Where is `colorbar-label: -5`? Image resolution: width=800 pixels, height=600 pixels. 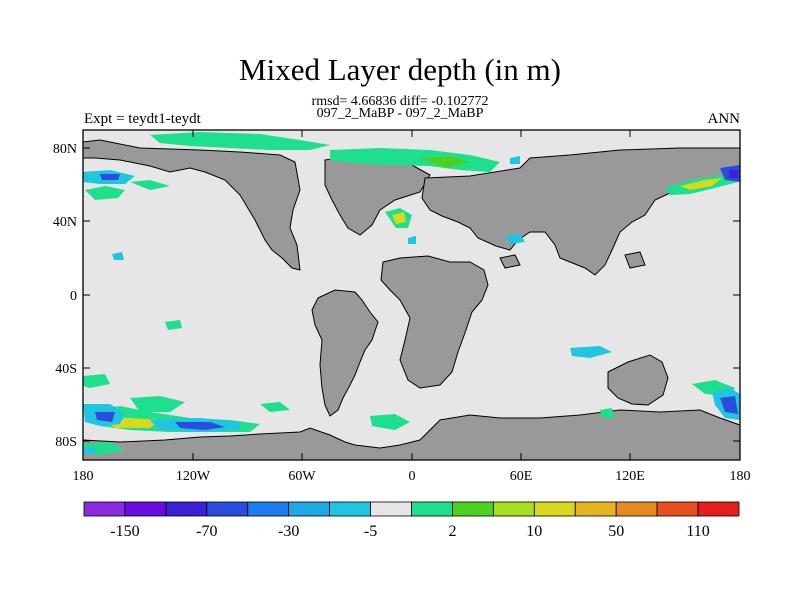 colorbar-label: -5 is located at coordinates (370, 531).